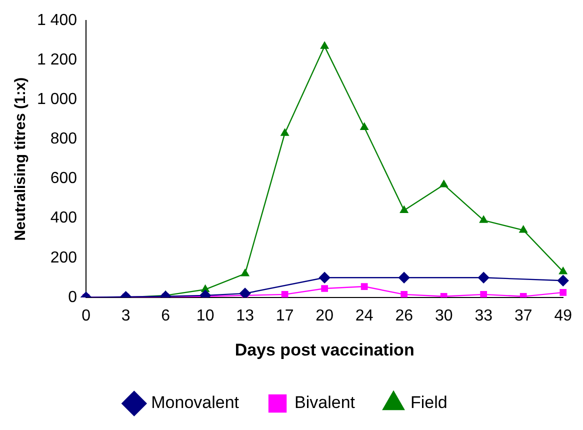 Image resolution: width=583 pixels, height=430 pixels. I want to click on legend-label: Bivalent, so click(325, 402).